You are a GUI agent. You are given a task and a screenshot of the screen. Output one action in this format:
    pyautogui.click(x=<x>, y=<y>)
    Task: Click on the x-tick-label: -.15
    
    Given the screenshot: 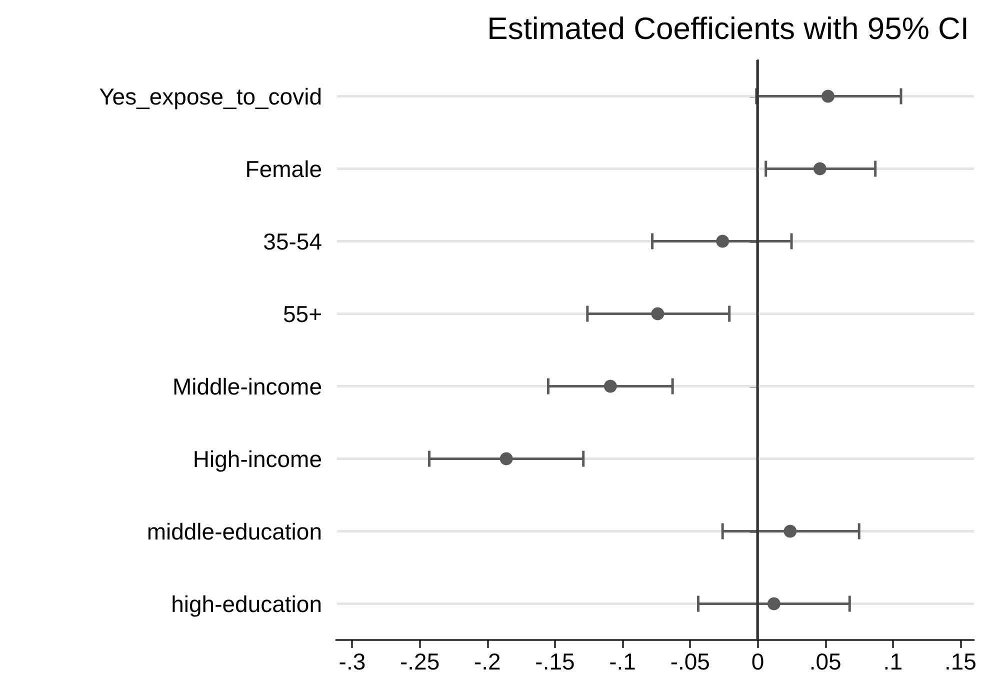 What is the action you would take?
    pyautogui.click(x=555, y=661)
    